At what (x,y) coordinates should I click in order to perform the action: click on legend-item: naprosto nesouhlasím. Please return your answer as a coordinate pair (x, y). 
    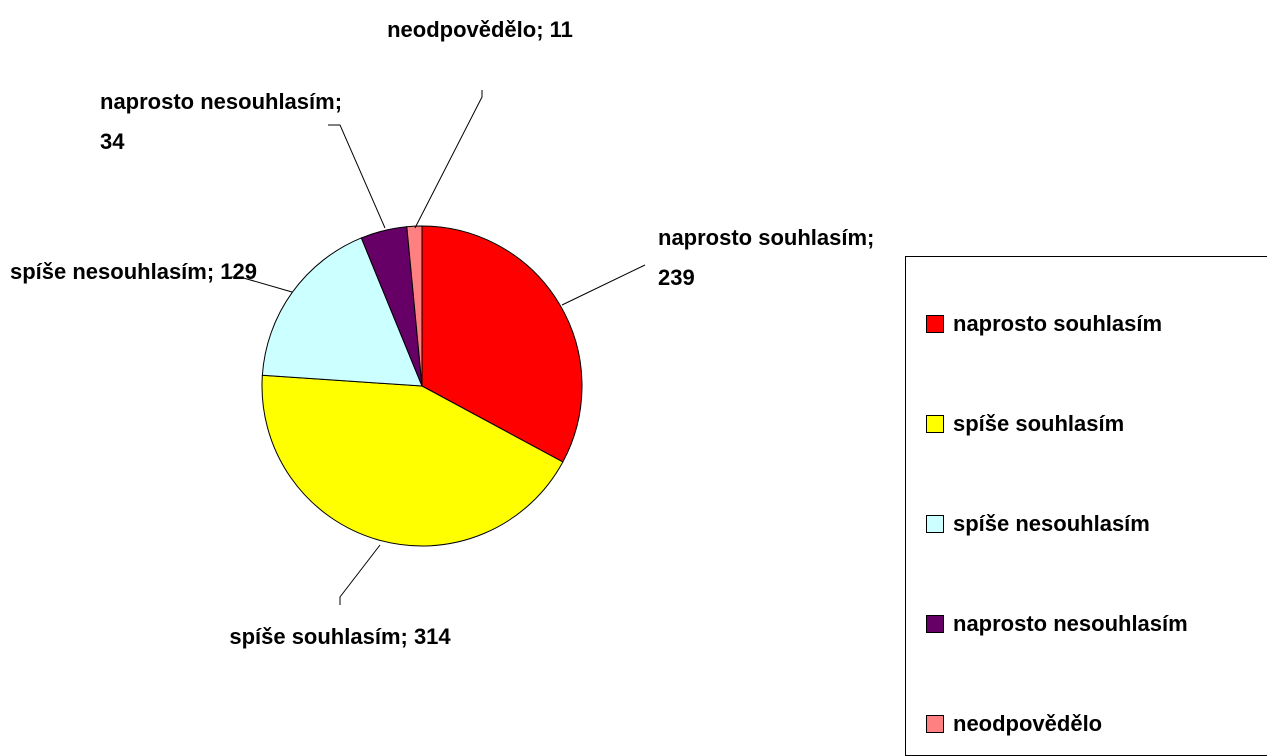
    Looking at the image, I should click on (1057, 624).